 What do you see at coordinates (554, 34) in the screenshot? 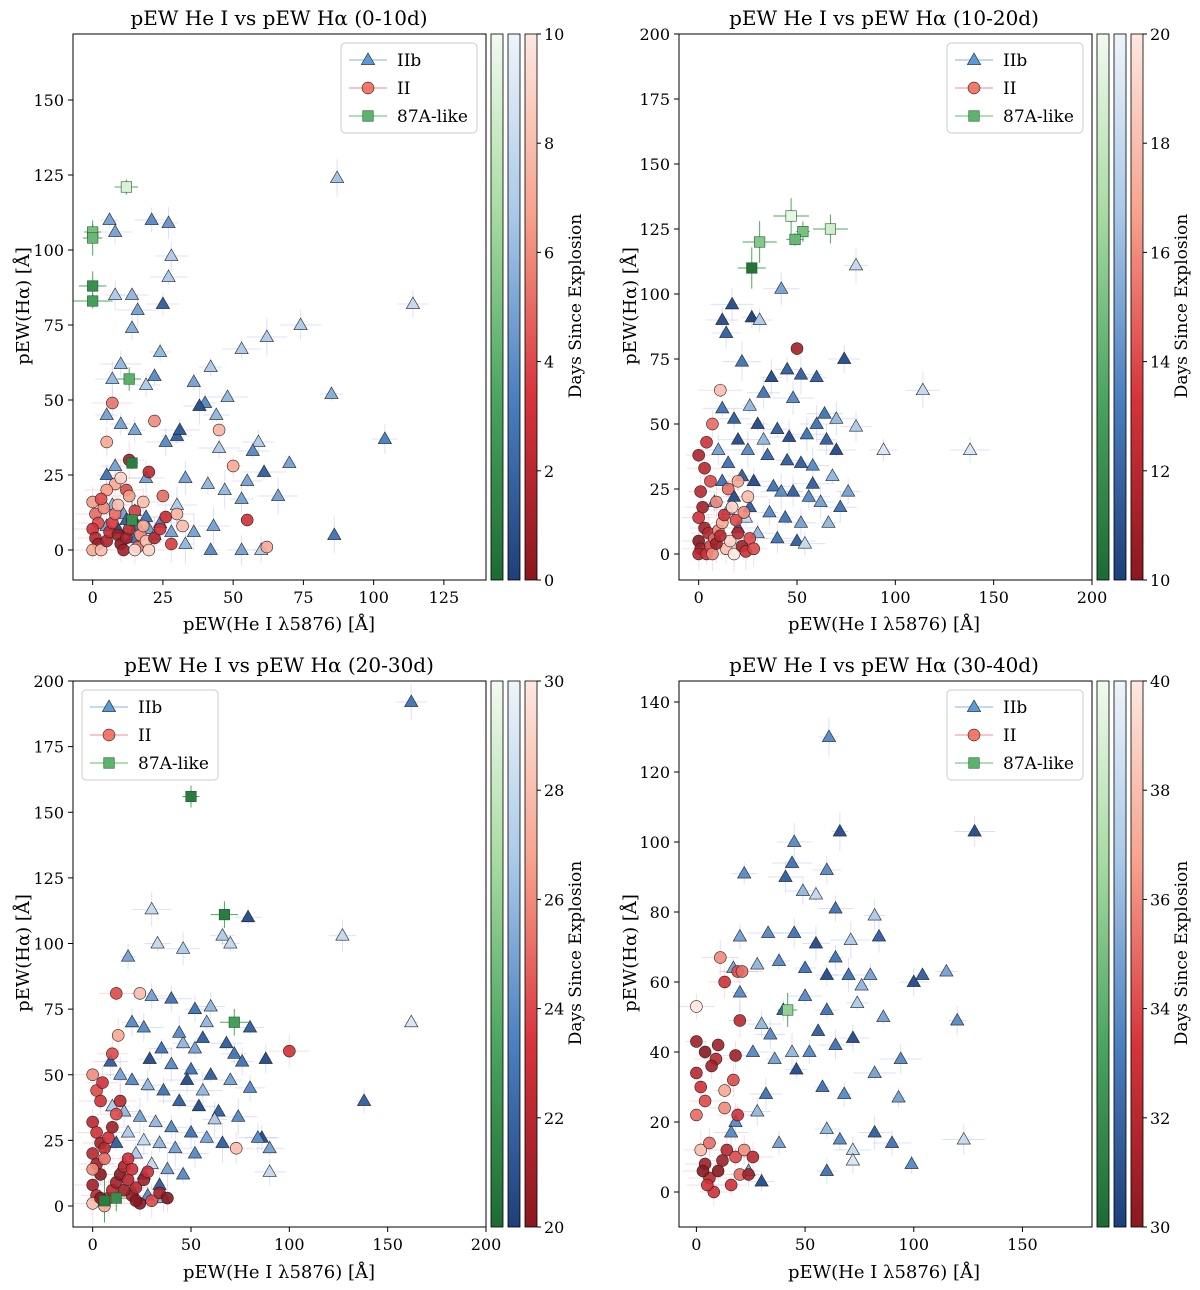
I see `colorbar-tick-label: 10` at bounding box center [554, 34].